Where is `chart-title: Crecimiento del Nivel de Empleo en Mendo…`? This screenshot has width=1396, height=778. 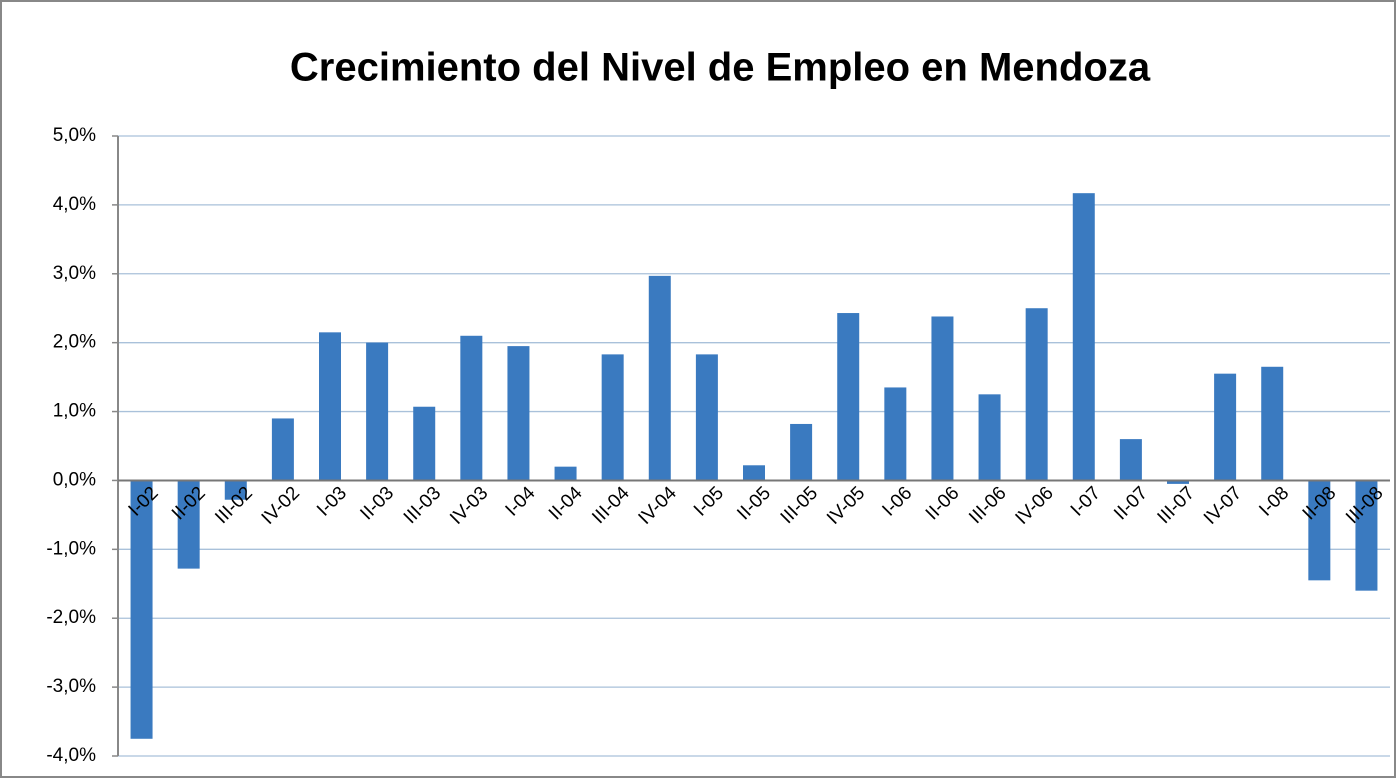
chart-title: Crecimiento del Nivel de Empleo en Mendo… is located at coordinates (720, 68).